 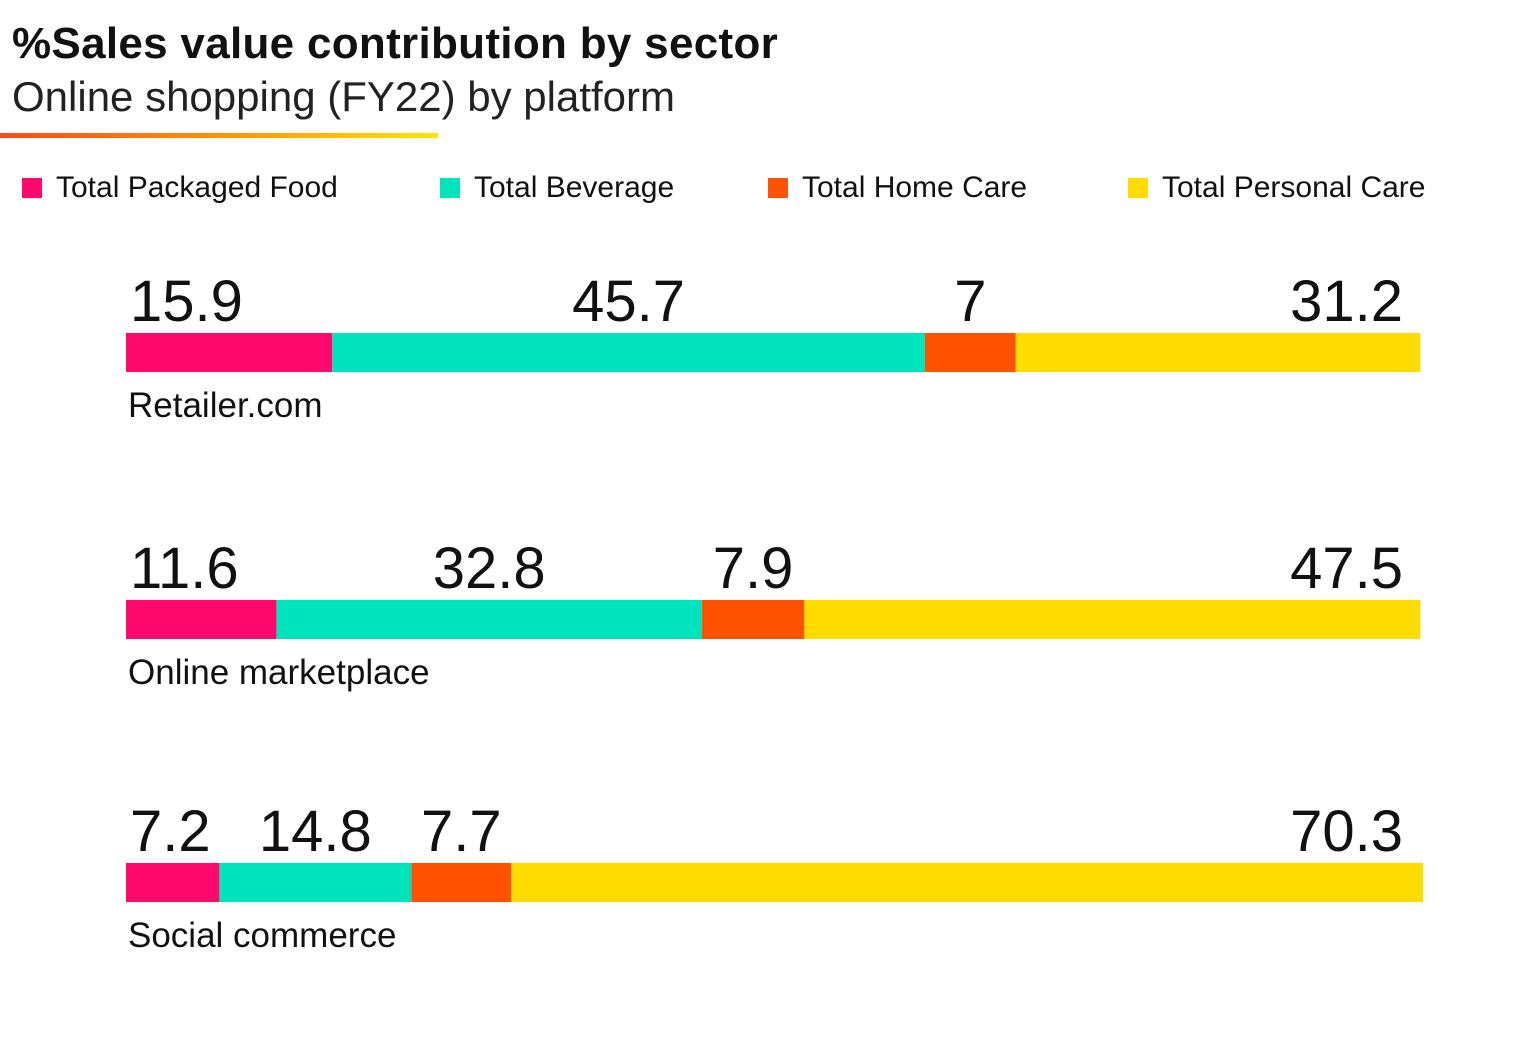 I want to click on legend-item-personal-care: Total Personal Care, so click(x=1276, y=188).